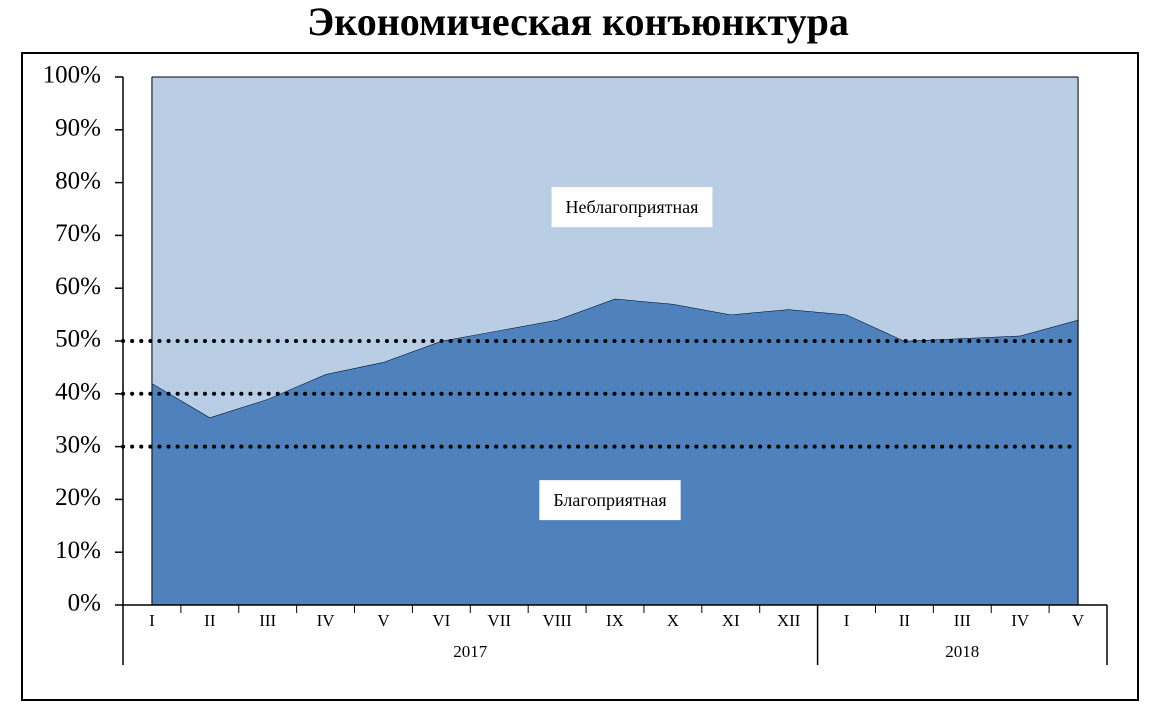 The image size is (1157, 713). Describe the element at coordinates (673, 620) in the screenshot. I see `x-tick-label: X` at that location.